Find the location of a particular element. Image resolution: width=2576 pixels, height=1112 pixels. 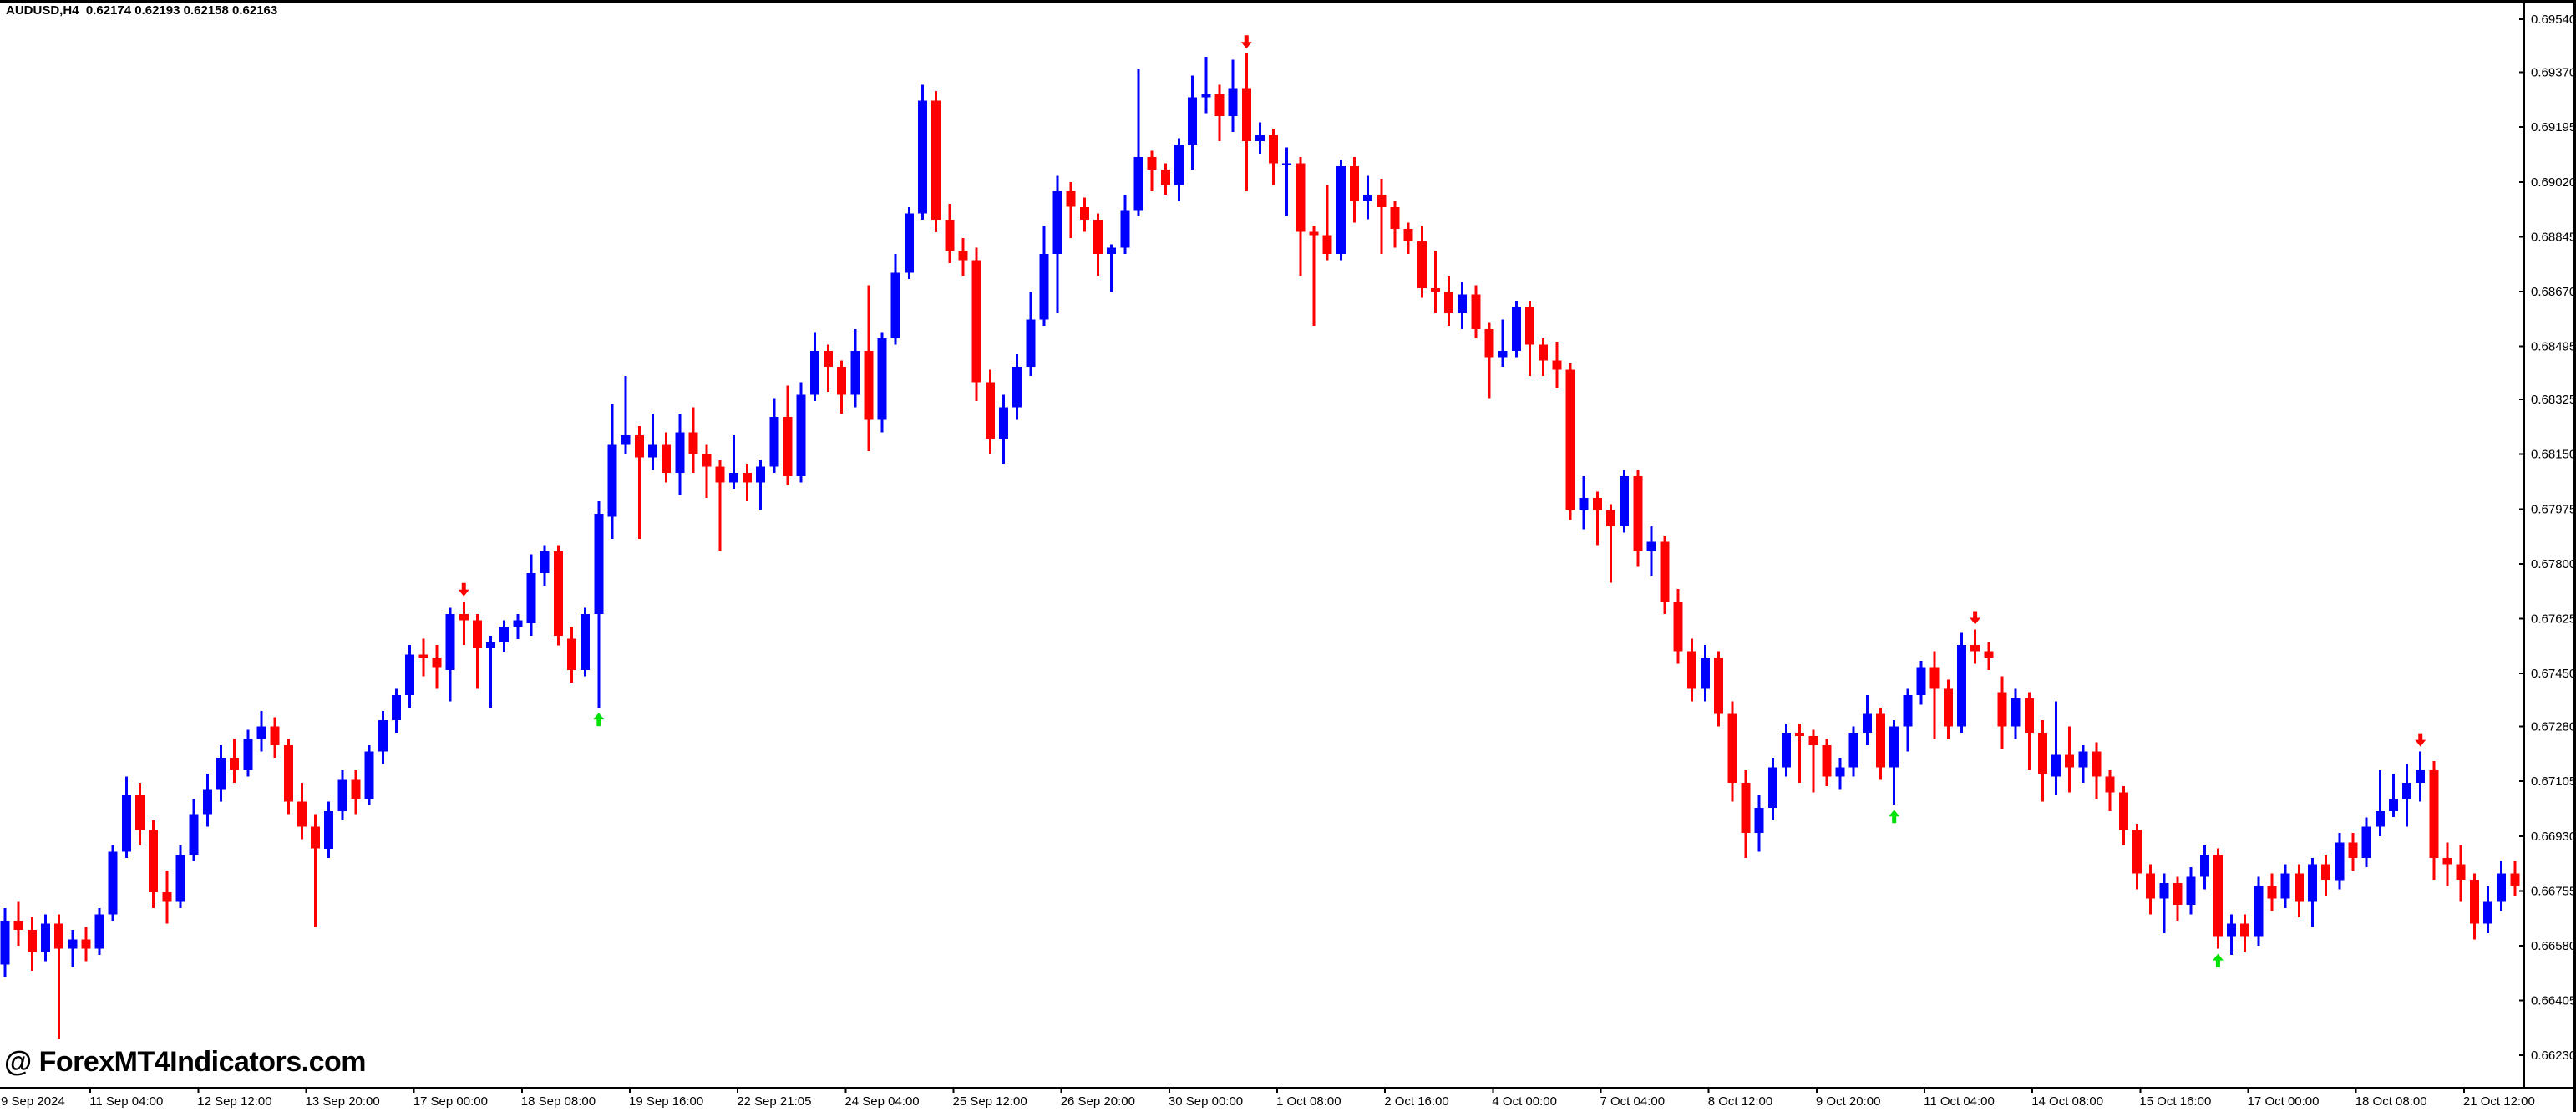

time-tick-label: 9 Sep 2024 is located at coordinates (33, 1101).